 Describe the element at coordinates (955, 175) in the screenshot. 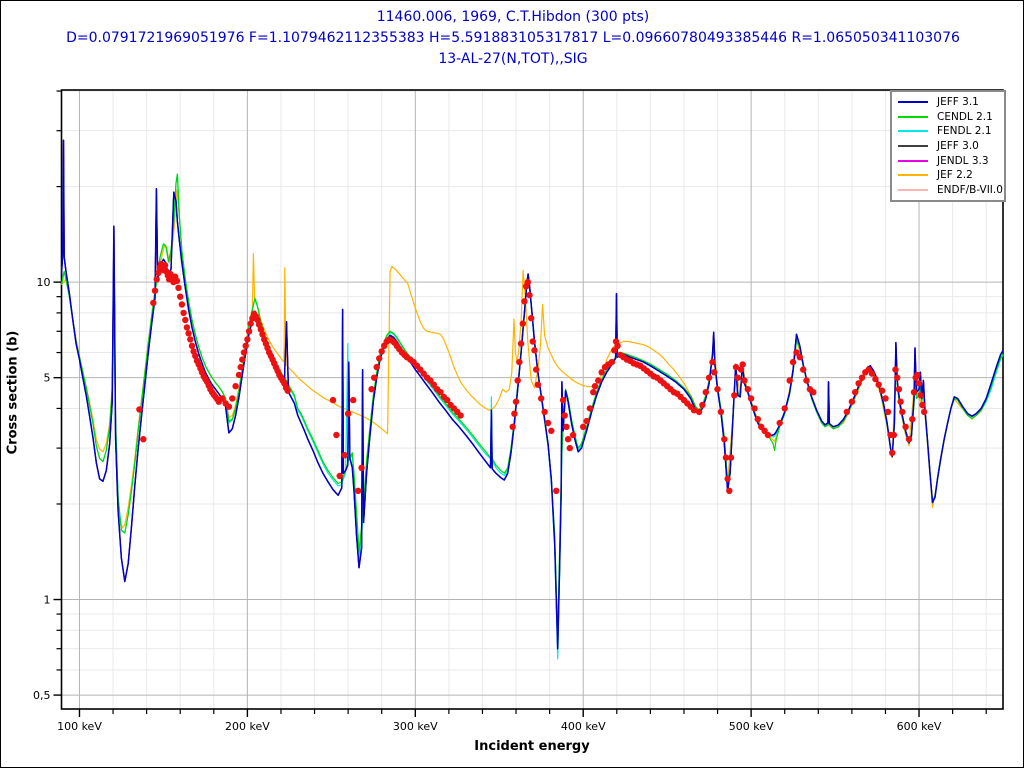

I see `legend-item-label: JEF 2.2` at that location.